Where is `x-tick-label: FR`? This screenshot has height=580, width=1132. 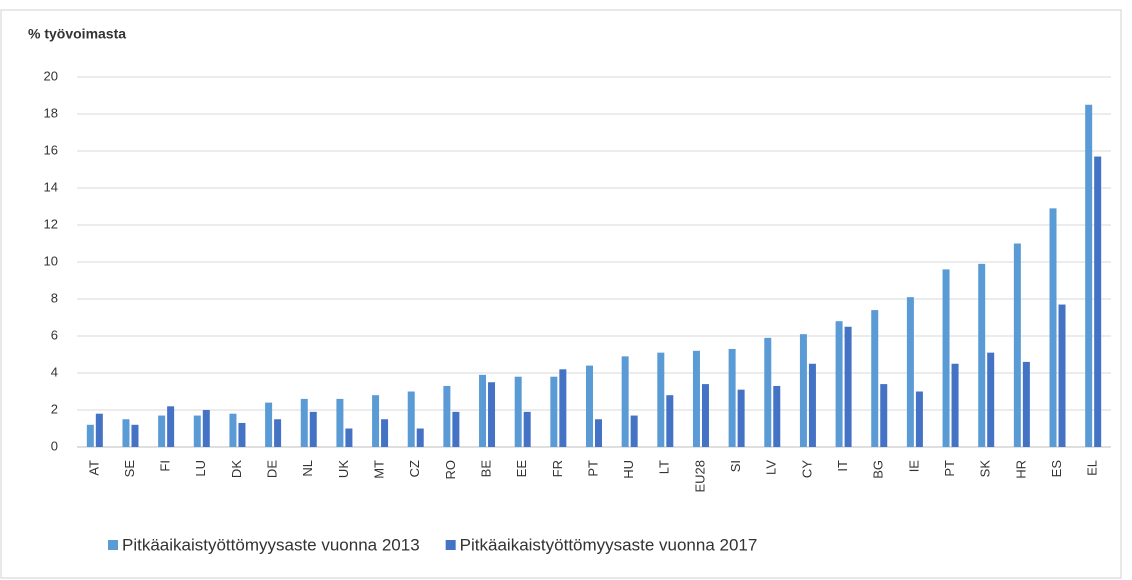 x-tick-label: FR is located at coordinates (557, 468).